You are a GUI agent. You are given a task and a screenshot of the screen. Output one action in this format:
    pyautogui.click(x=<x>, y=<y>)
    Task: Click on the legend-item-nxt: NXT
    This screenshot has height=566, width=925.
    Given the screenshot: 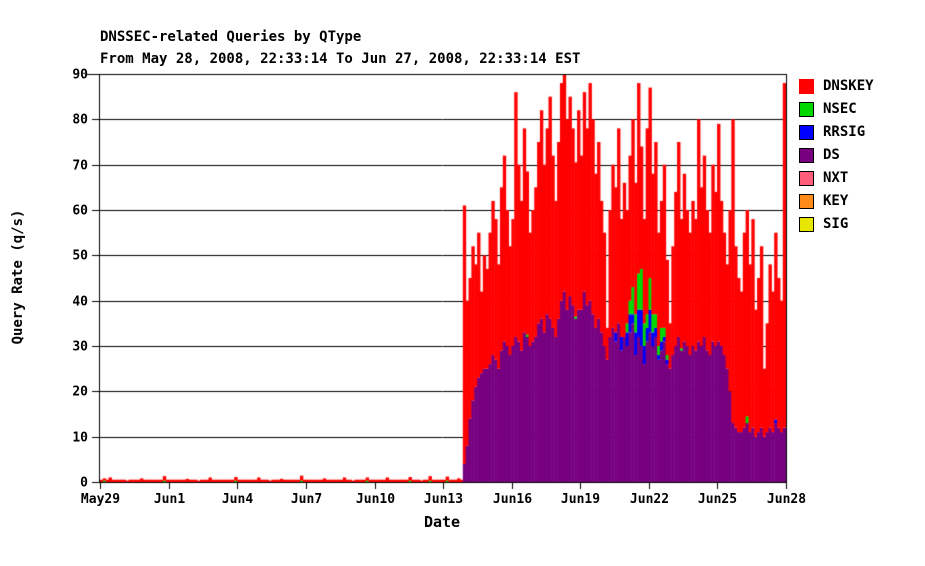 What is the action you would take?
    pyautogui.click(x=836, y=178)
    